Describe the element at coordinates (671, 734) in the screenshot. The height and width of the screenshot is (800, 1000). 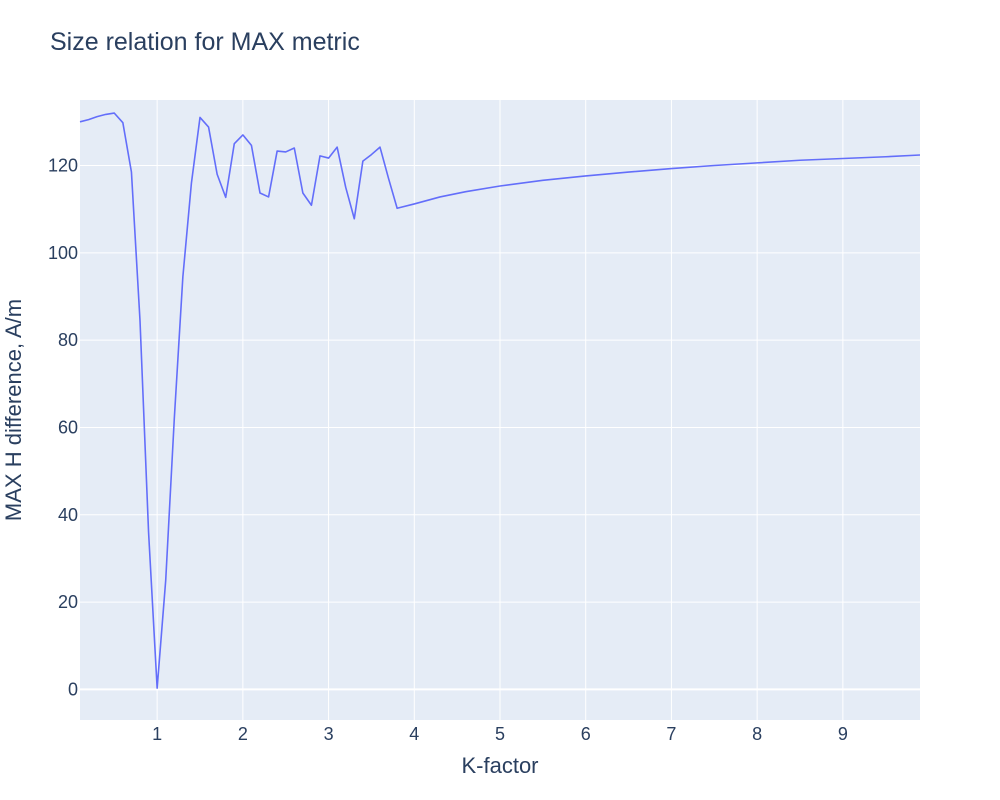
I see `x-tick-label: 7` at that location.